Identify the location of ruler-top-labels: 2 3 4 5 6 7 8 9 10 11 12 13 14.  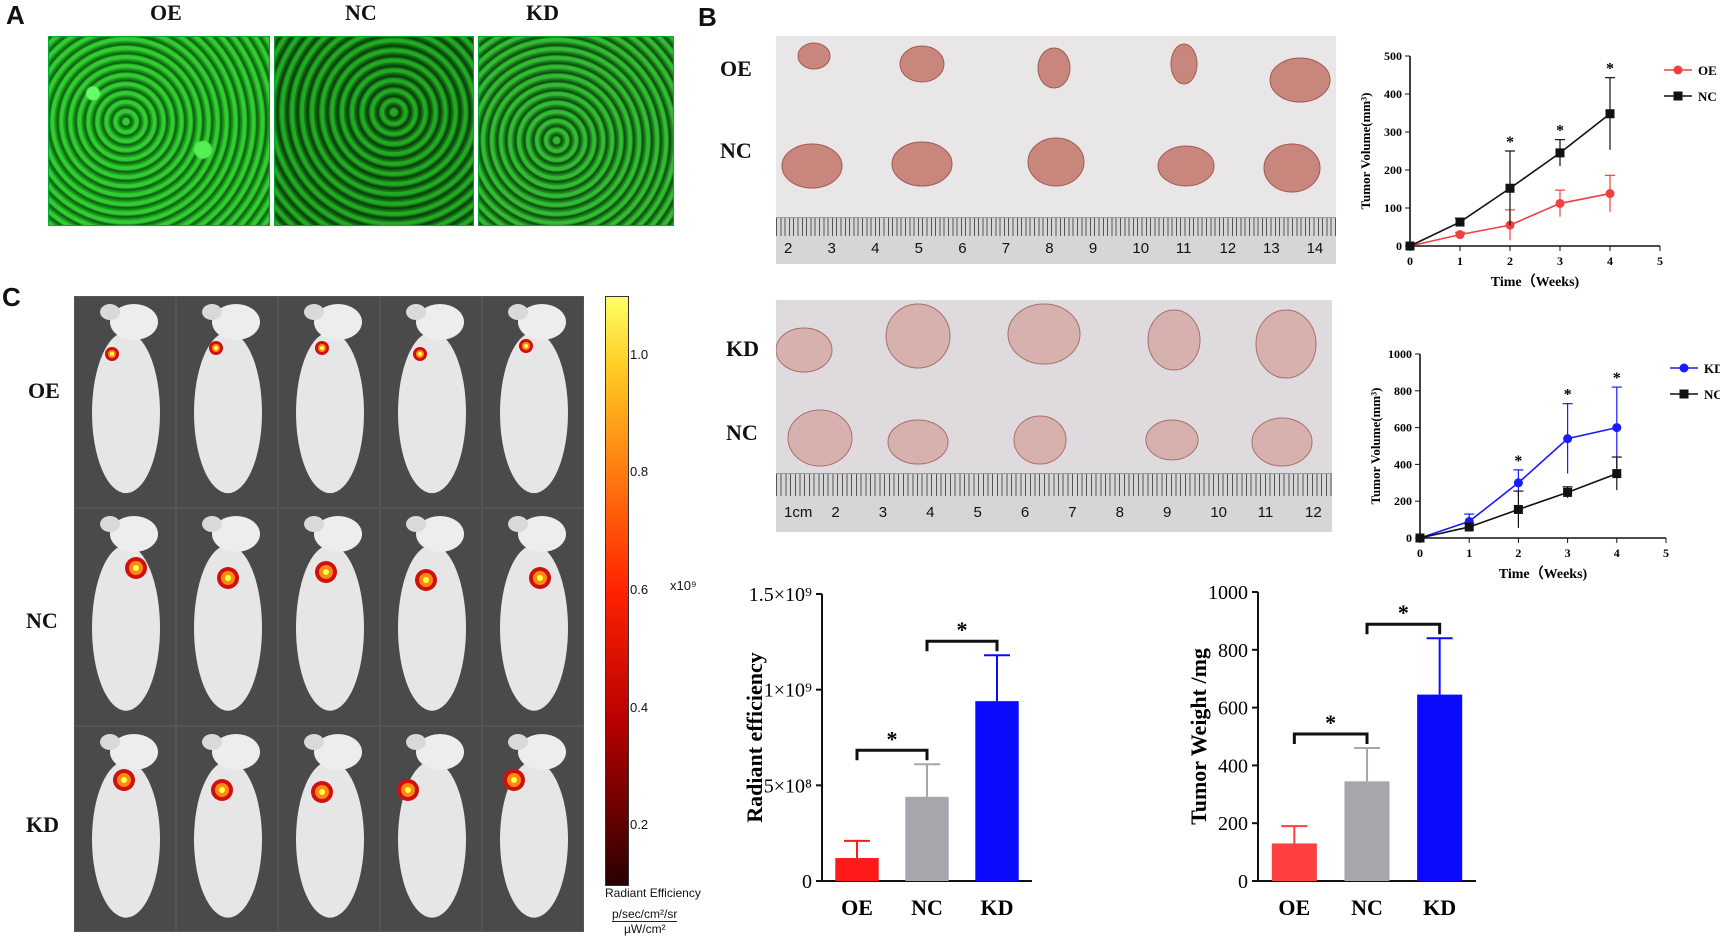
(1056, 250).